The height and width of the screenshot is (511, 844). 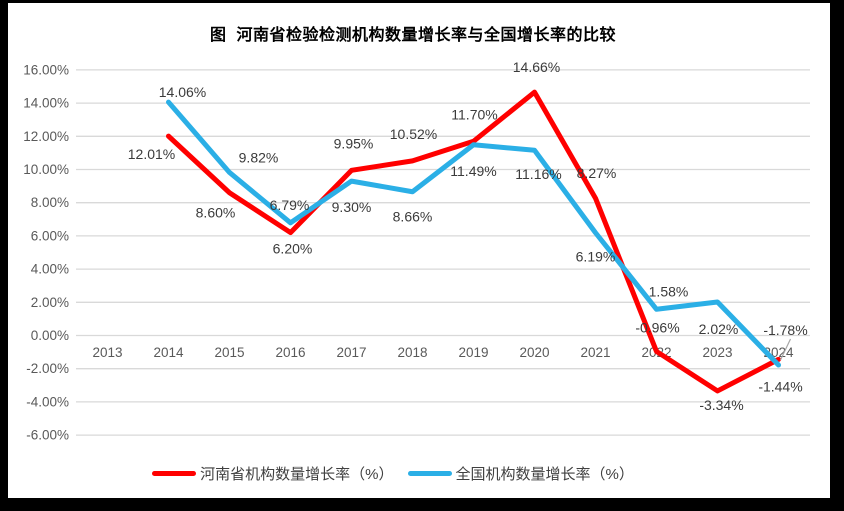 What do you see at coordinates (413, 134) in the screenshot?
I see `data-label: 10.52%` at bounding box center [413, 134].